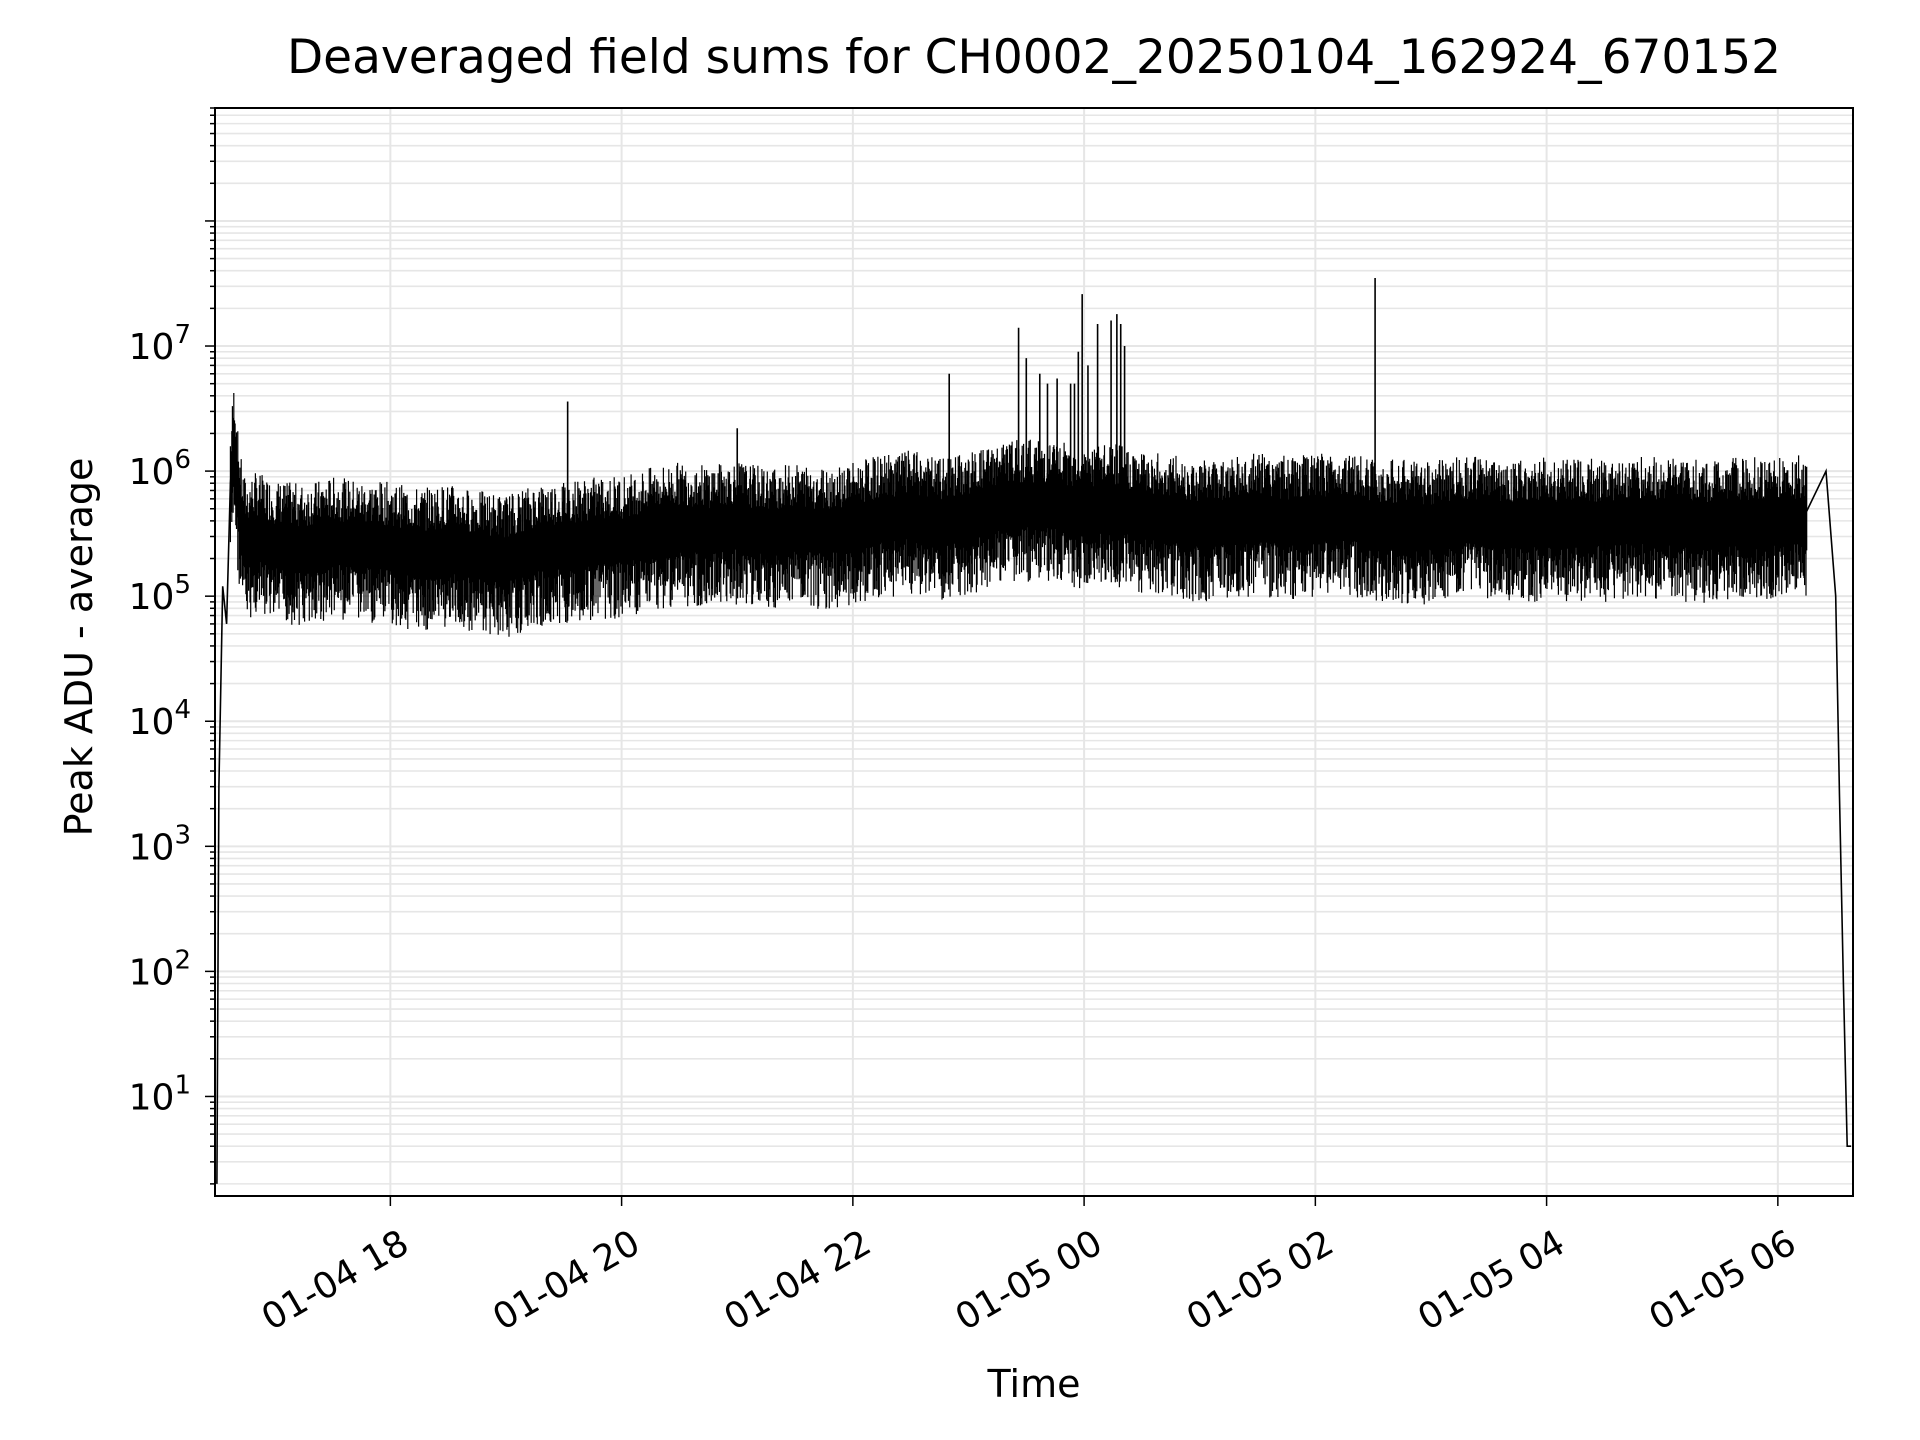  What do you see at coordinates (1260, 1280) in the screenshot?
I see `x-tick-label: 01-05 02` at bounding box center [1260, 1280].